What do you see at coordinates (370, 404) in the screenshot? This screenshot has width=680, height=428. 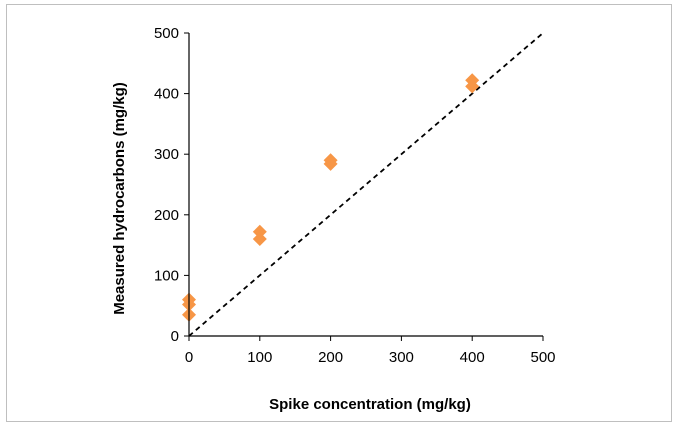 I see `x-axis-title: Spike concentration (mg/kg)` at bounding box center [370, 404].